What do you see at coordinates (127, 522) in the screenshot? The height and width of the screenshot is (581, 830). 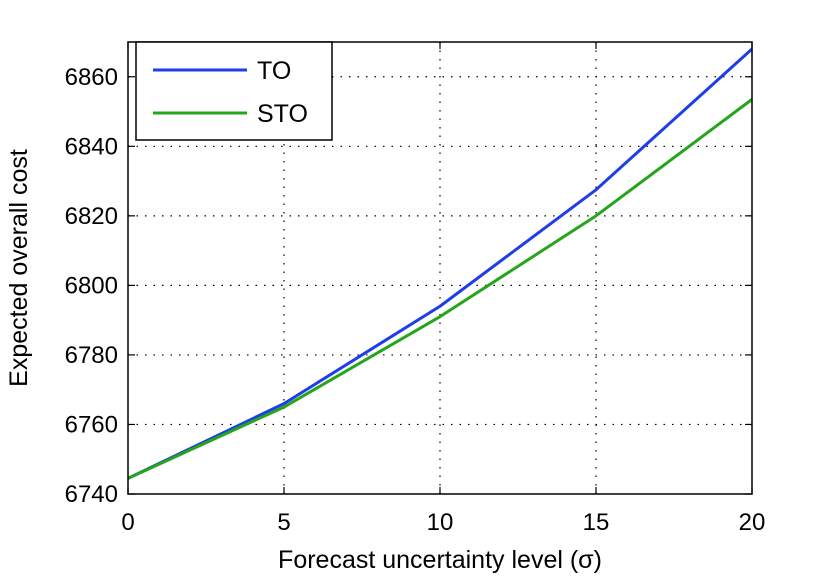 I see `x-tick-label: 0` at bounding box center [127, 522].